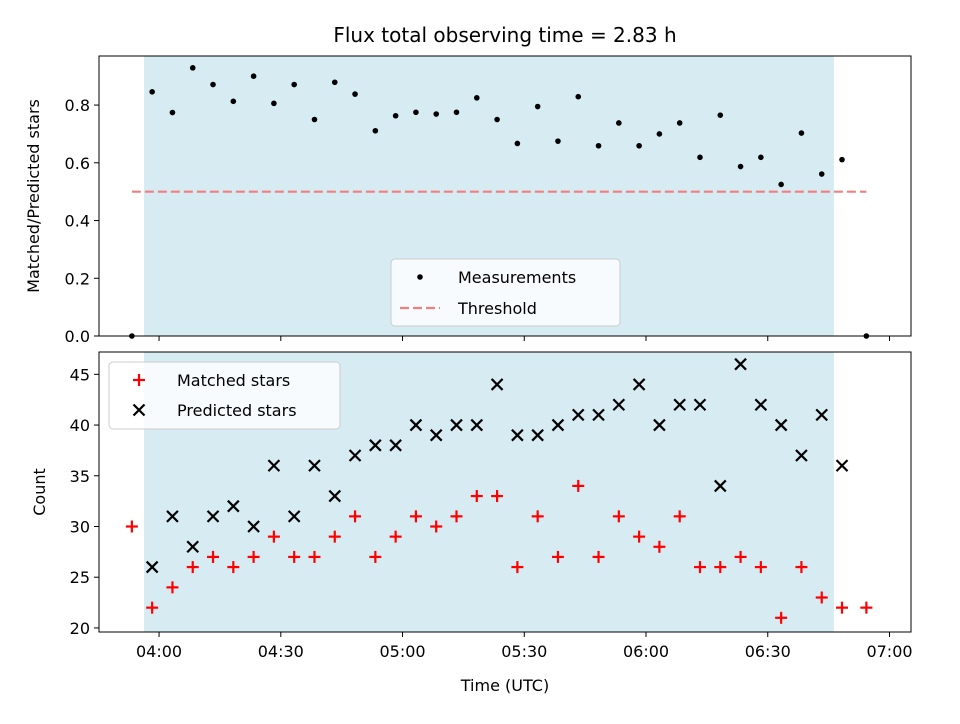  Describe the element at coordinates (159, 651) in the screenshot. I see `bottom-x-tick-label: 04:00` at that location.